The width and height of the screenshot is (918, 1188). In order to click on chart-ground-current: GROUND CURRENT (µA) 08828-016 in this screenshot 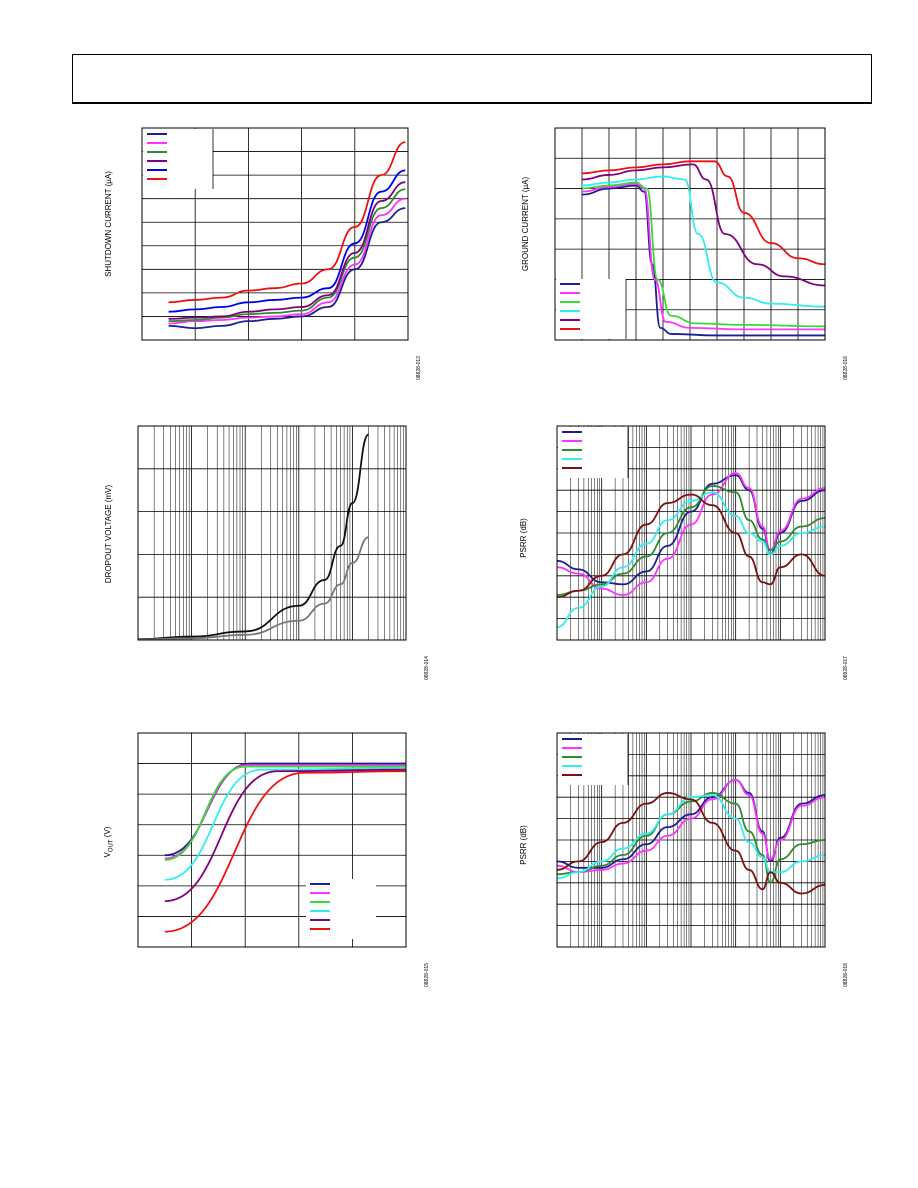, I will do `click(677, 249)`.